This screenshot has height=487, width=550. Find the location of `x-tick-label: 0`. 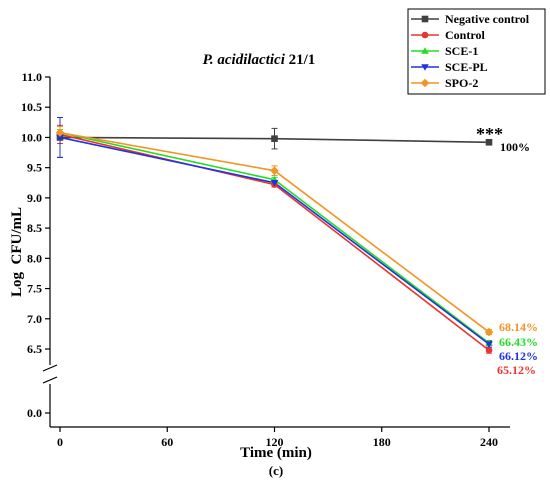

x-tick-label: 0 is located at coordinates (60, 442).